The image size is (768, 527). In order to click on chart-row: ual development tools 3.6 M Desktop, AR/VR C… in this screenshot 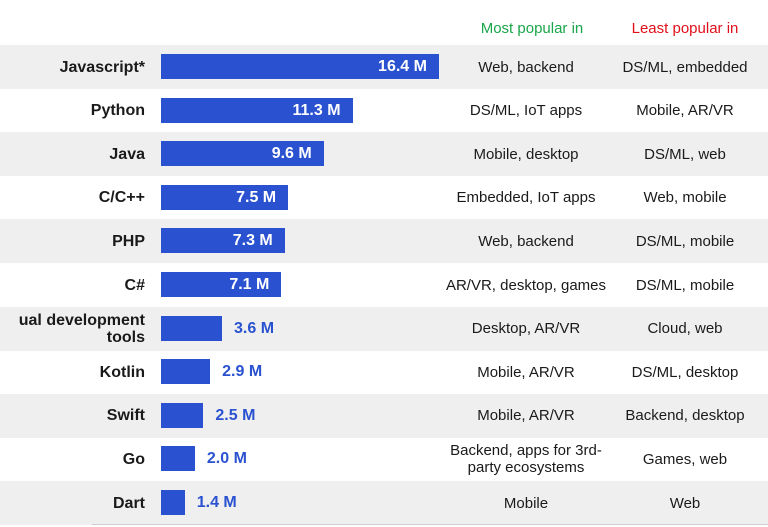, I will do `click(384, 328)`.